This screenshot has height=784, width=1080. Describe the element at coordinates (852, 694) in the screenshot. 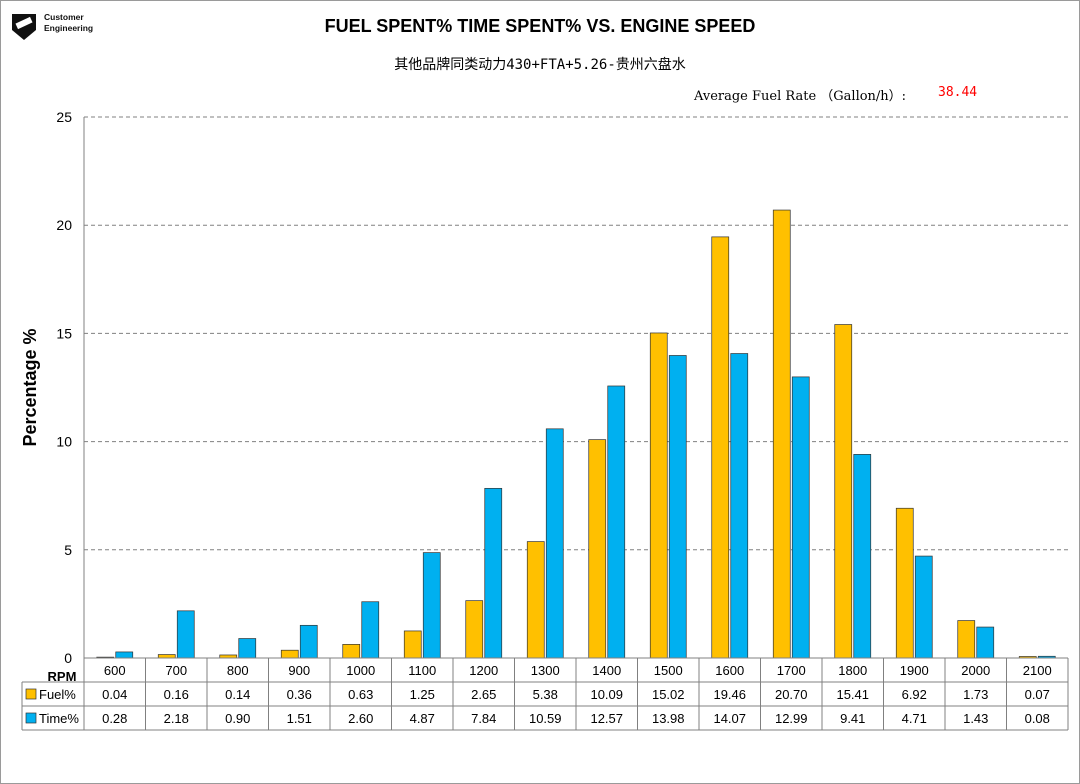

I see `table-cell-value: 15.41` at that location.